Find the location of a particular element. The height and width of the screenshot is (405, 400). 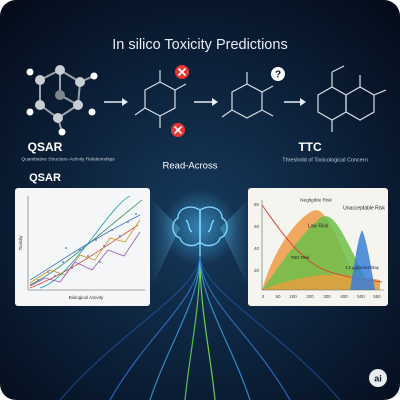

x-tick-label: 100 is located at coordinates (293, 296).